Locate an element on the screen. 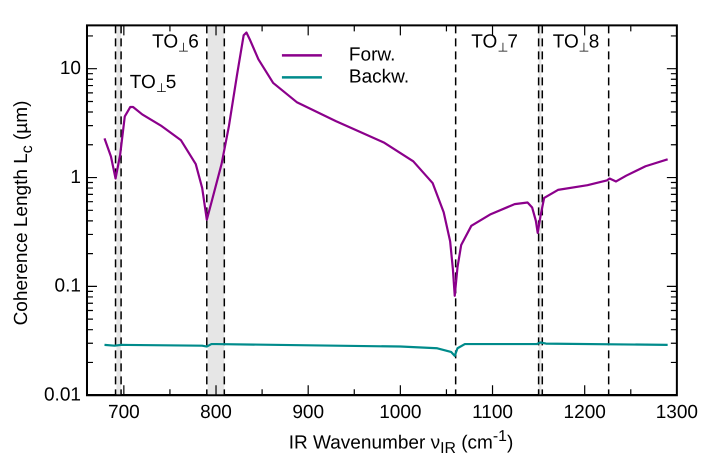 This screenshot has width=712, height=468. y-tick-label: 0.1 is located at coordinates (67, 286).